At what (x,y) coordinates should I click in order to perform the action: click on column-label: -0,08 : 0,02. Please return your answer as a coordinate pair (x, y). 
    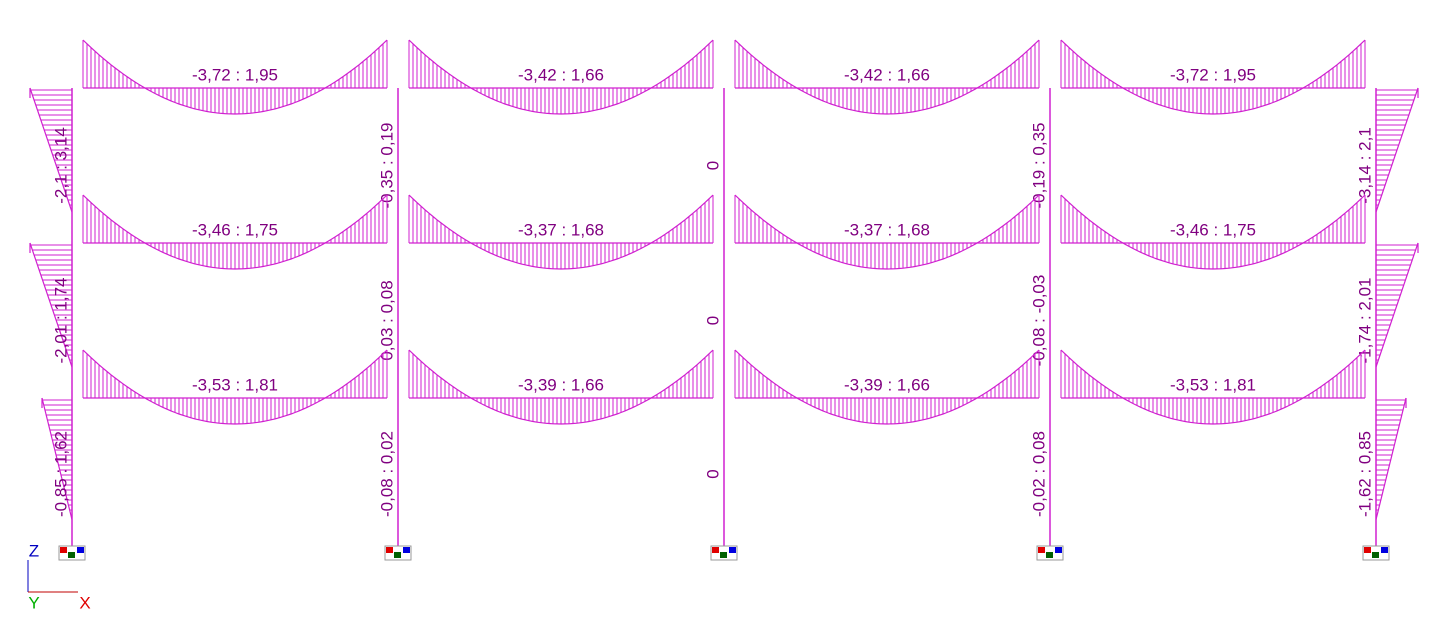
    Looking at the image, I should click on (386, 474).